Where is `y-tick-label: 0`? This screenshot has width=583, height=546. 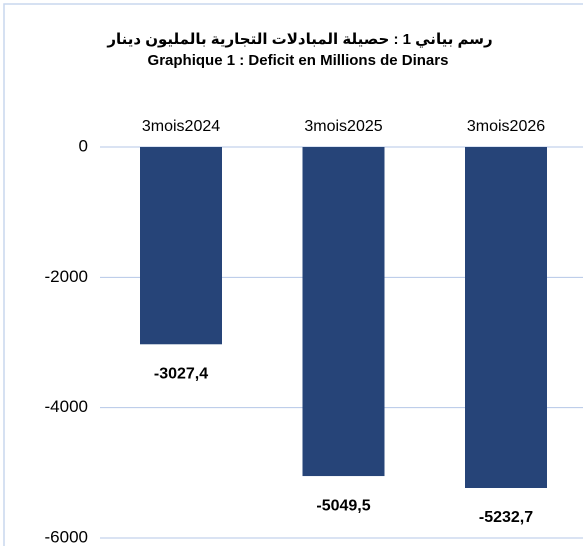
y-tick-label: 0 is located at coordinates (83, 145).